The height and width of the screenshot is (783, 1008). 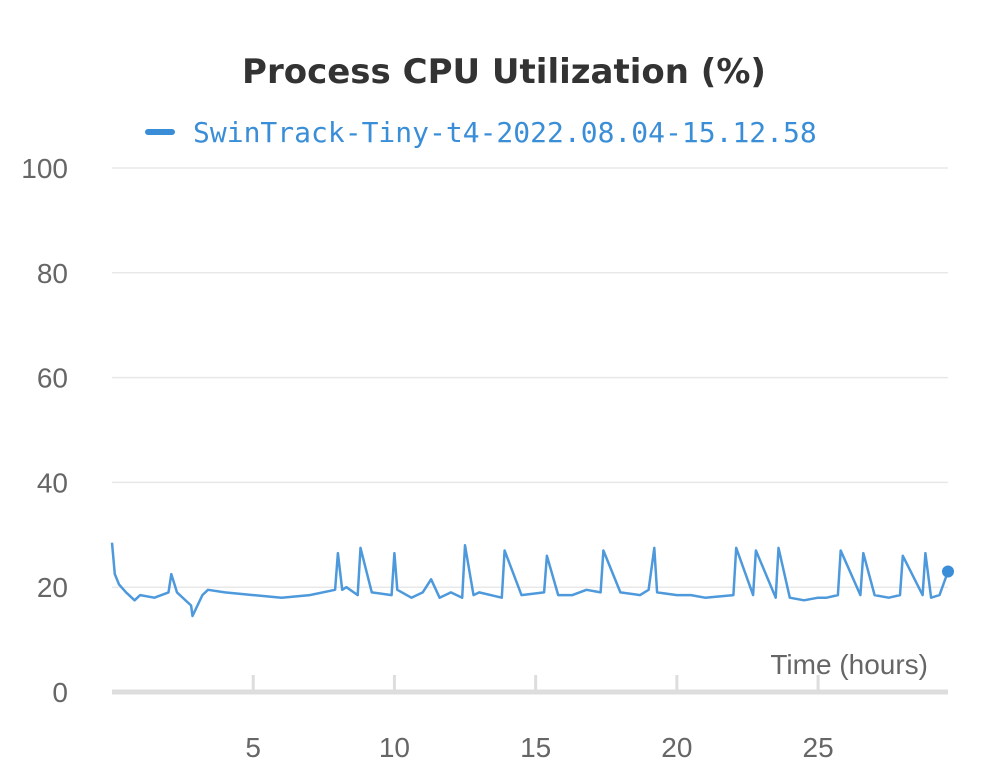 I want to click on y-axis: 0 20 40 60 80 100, so click(x=44, y=430).